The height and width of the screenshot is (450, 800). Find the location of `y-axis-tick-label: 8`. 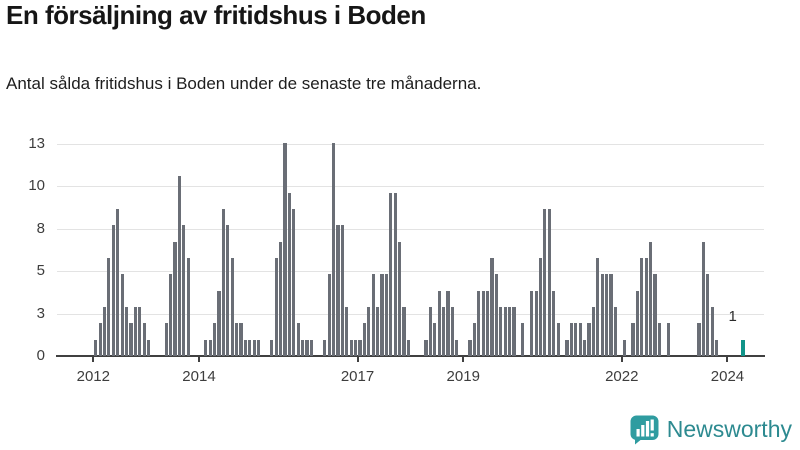

y-axis-tick-label: 8 is located at coordinates (40, 228).